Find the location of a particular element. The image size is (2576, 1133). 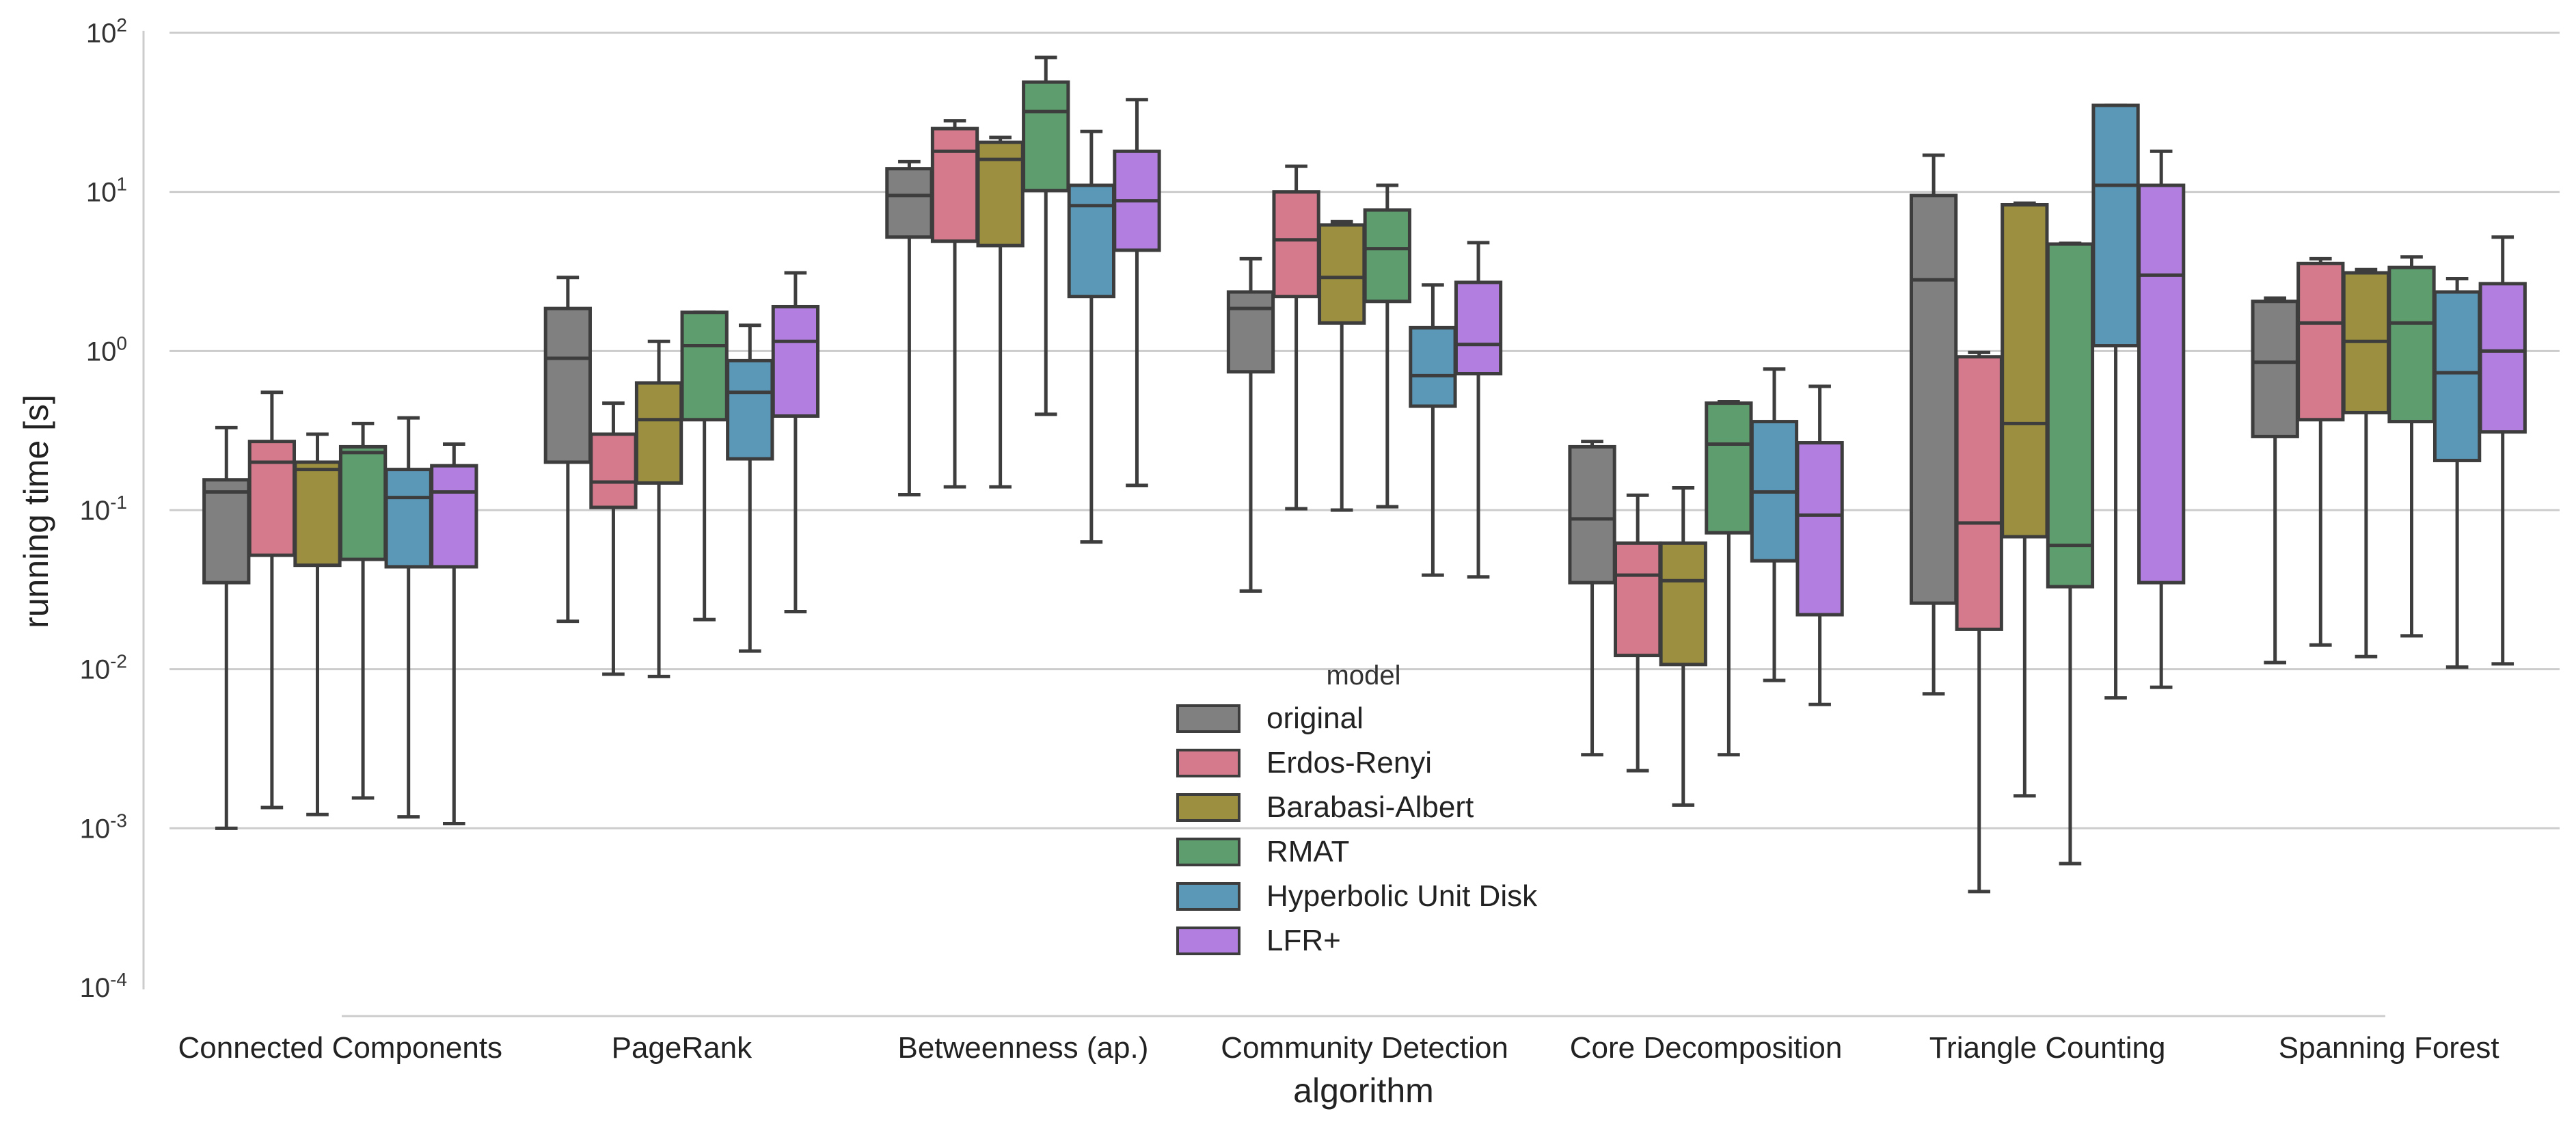

x-tick-label: PageRank is located at coordinates (682, 1048).